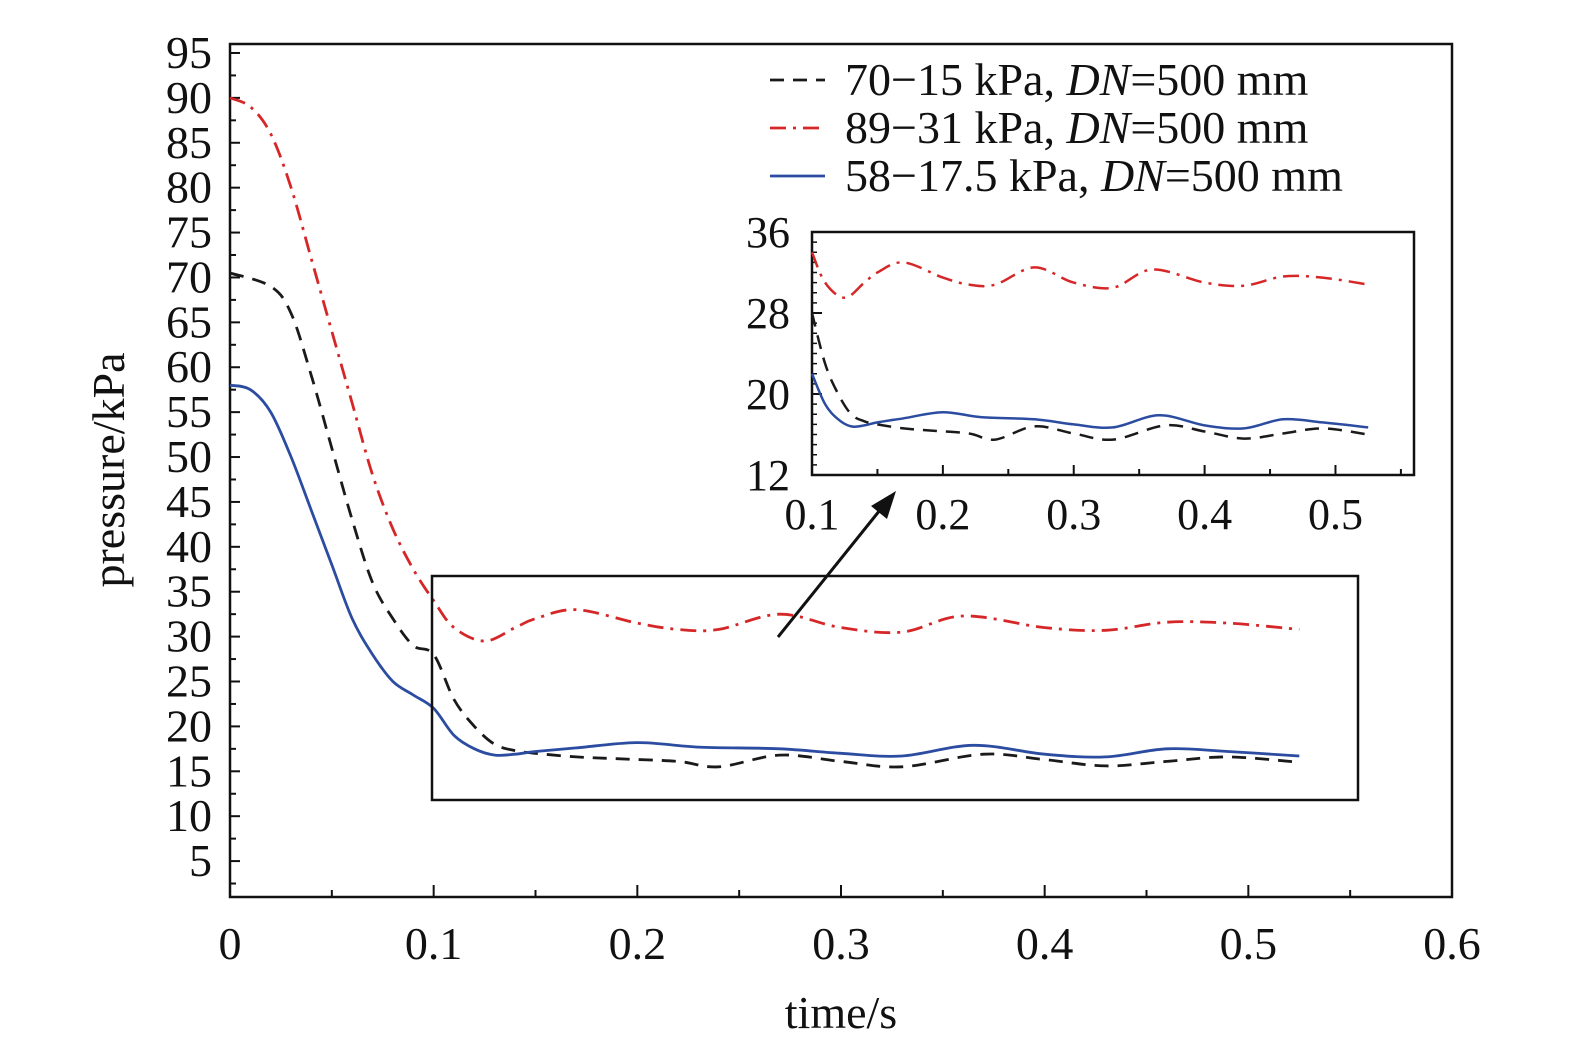 This screenshot has width=1575, height=1054. What do you see at coordinates (768, 313) in the screenshot?
I see `inset-y-tick-label: 28` at bounding box center [768, 313].